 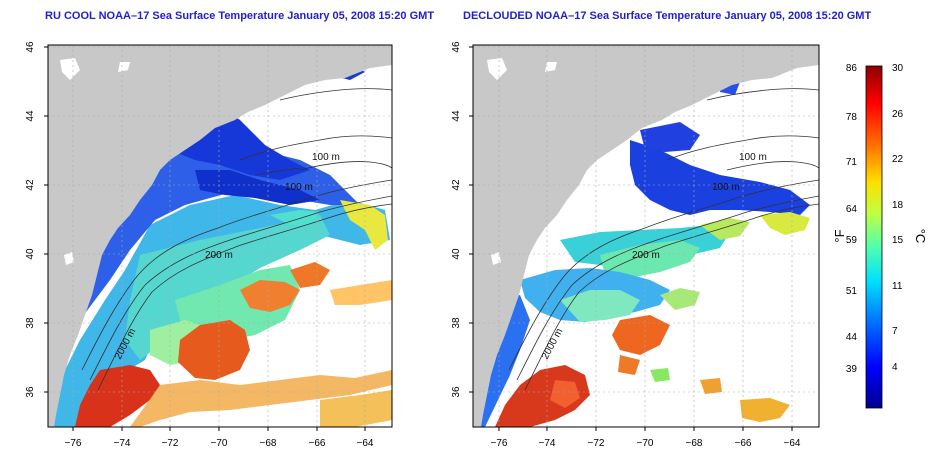 What do you see at coordinates (499, 443) in the screenshot?
I see `right-lon-tick-label: −76` at bounding box center [499, 443].